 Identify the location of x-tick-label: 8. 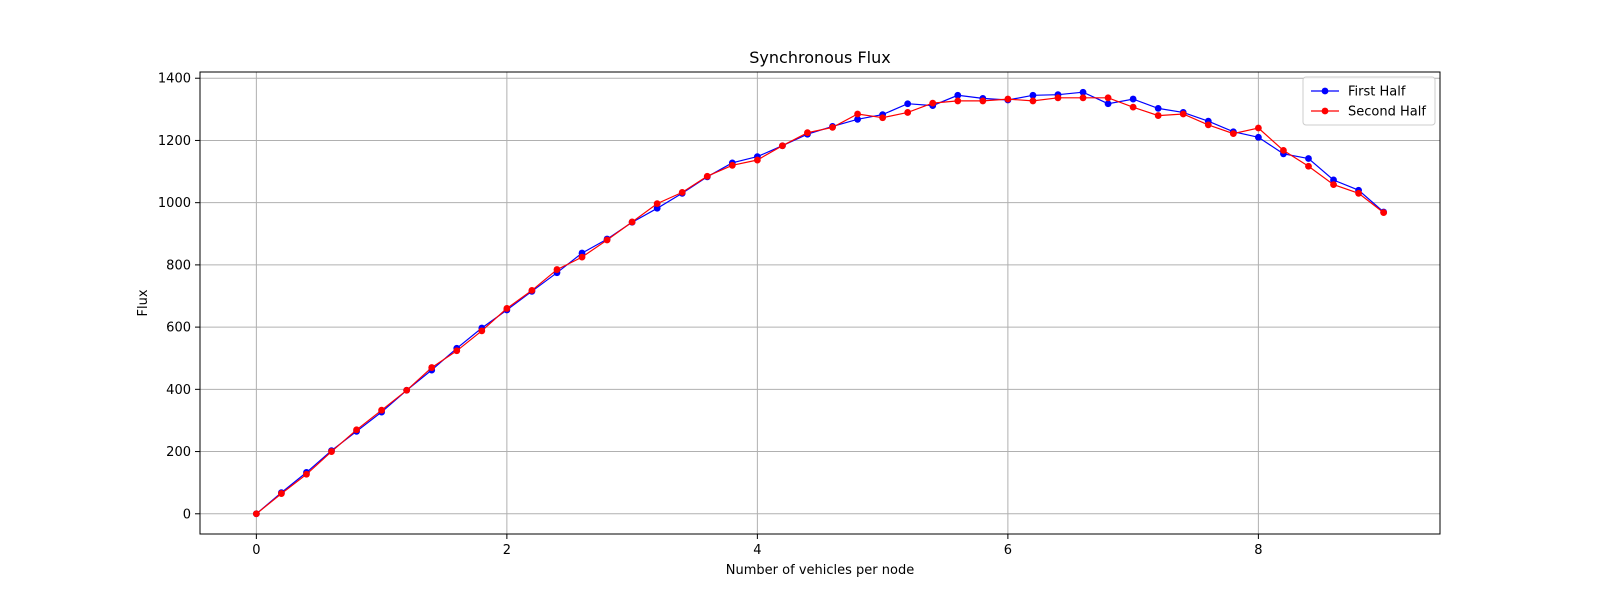
(1258, 550).